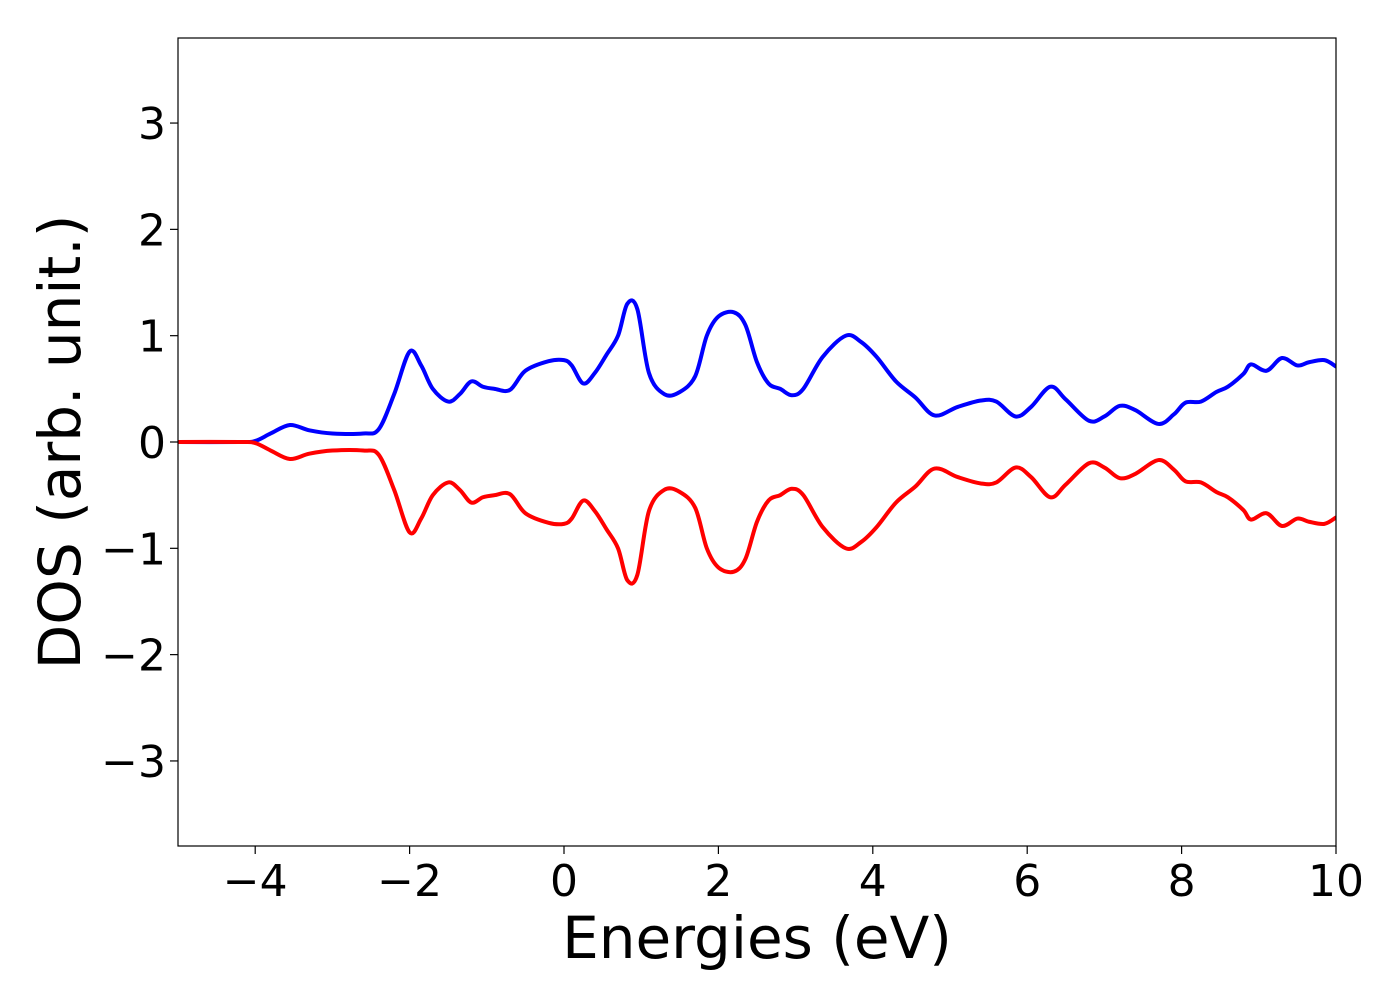  What do you see at coordinates (564, 881) in the screenshot?
I see `x-tick-label: 0` at bounding box center [564, 881].